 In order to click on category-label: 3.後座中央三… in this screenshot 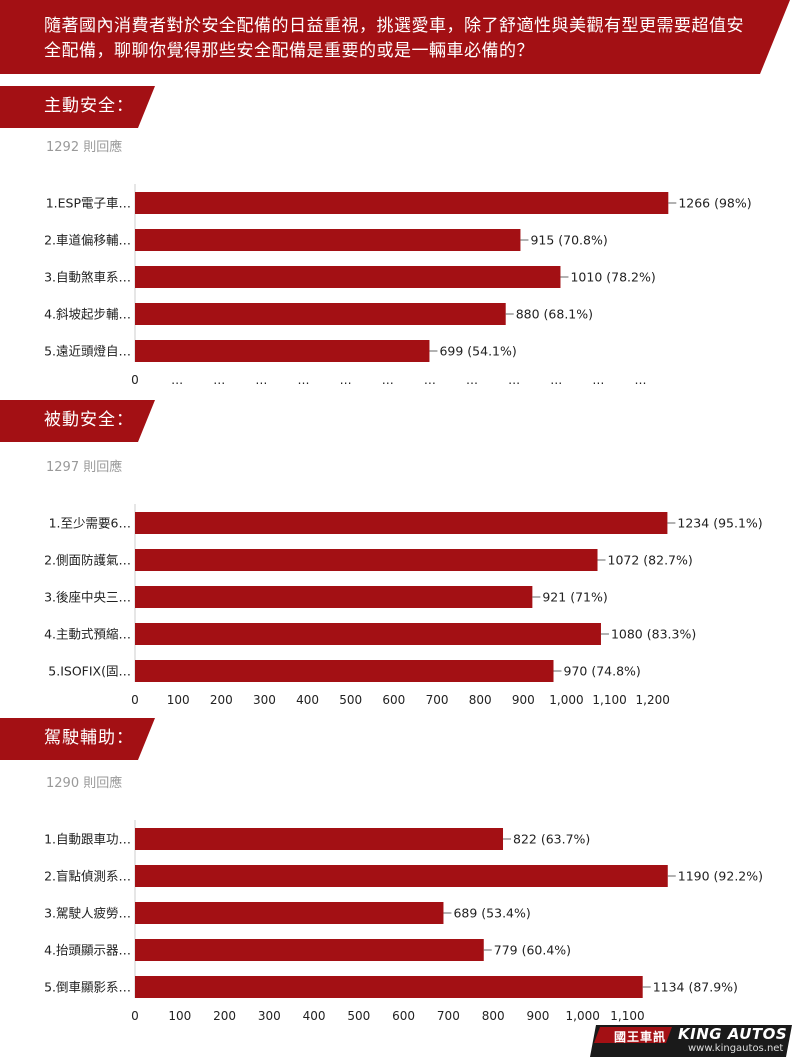, I will do `click(87, 597)`.